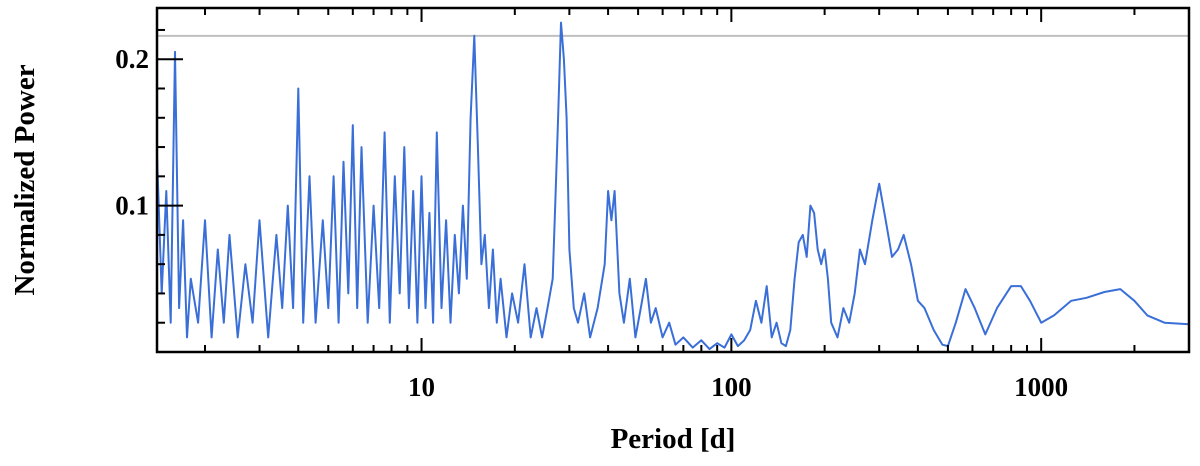 The width and height of the screenshot is (1200, 466). What do you see at coordinates (421, 387) in the screenshot?
I see `x-tick-label: 10` at bounding box center [421, 387].